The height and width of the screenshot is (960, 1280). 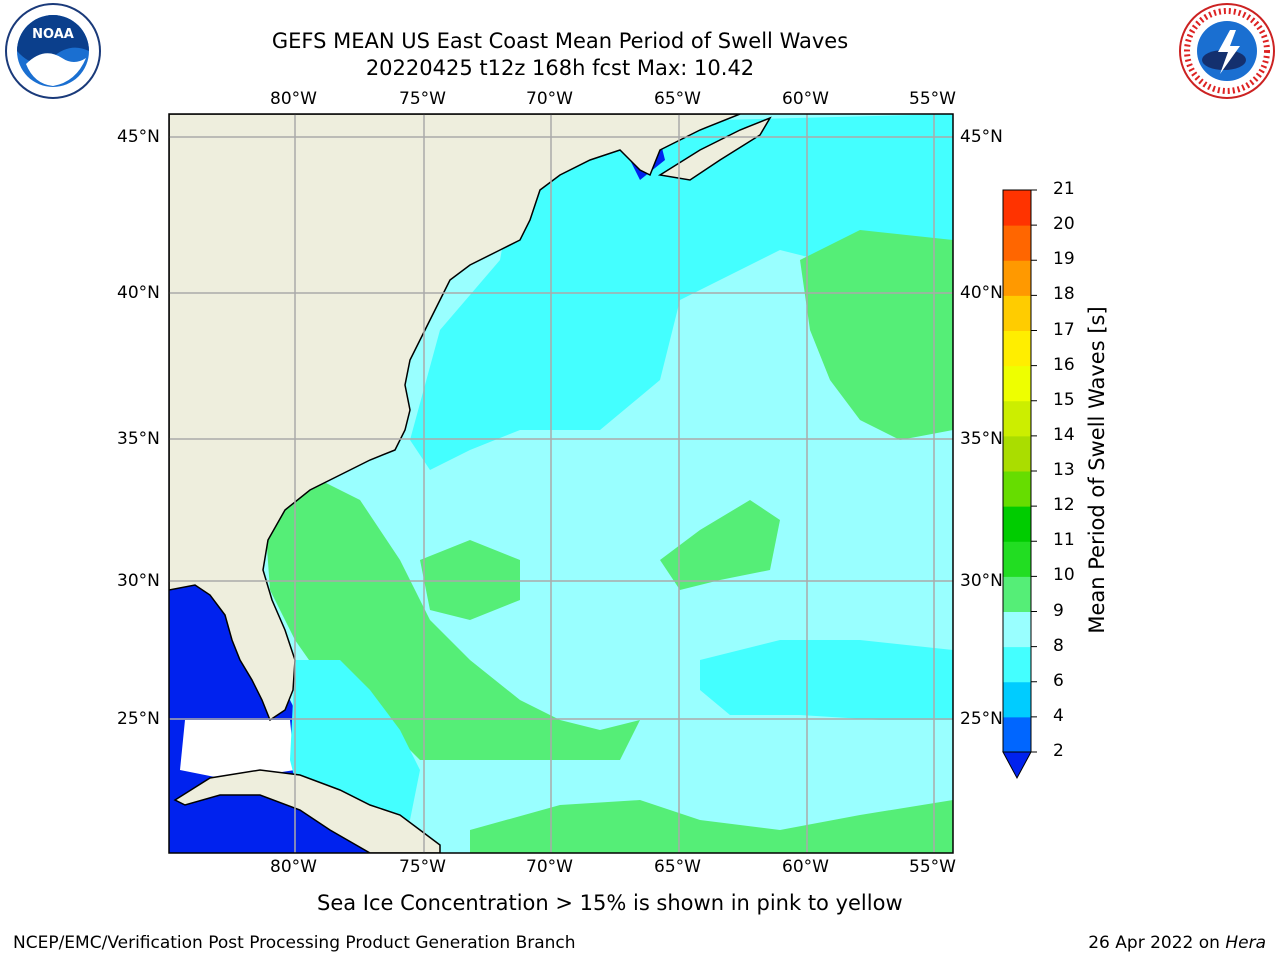 What do you see at coordinates (805, 99) in the screenshot?
I see `lon-label-top: 60°W` at bounding box center [805, 99].